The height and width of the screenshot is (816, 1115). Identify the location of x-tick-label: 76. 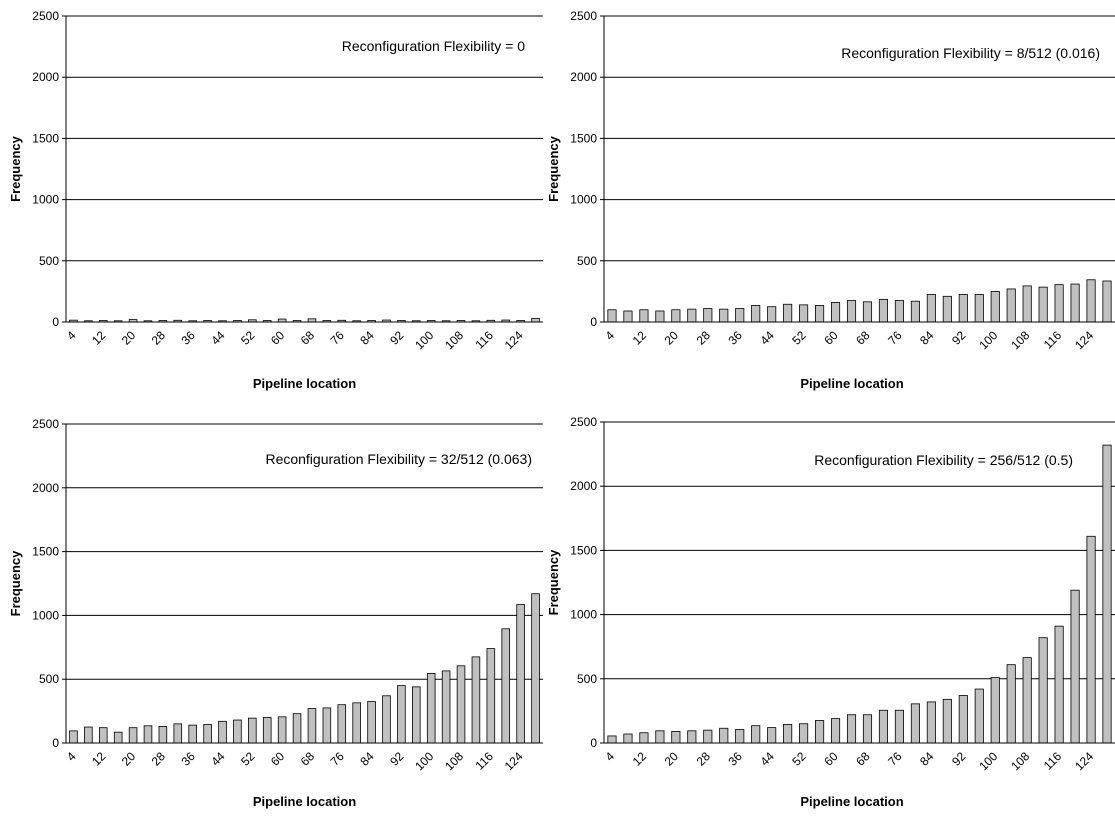
(338, 338).